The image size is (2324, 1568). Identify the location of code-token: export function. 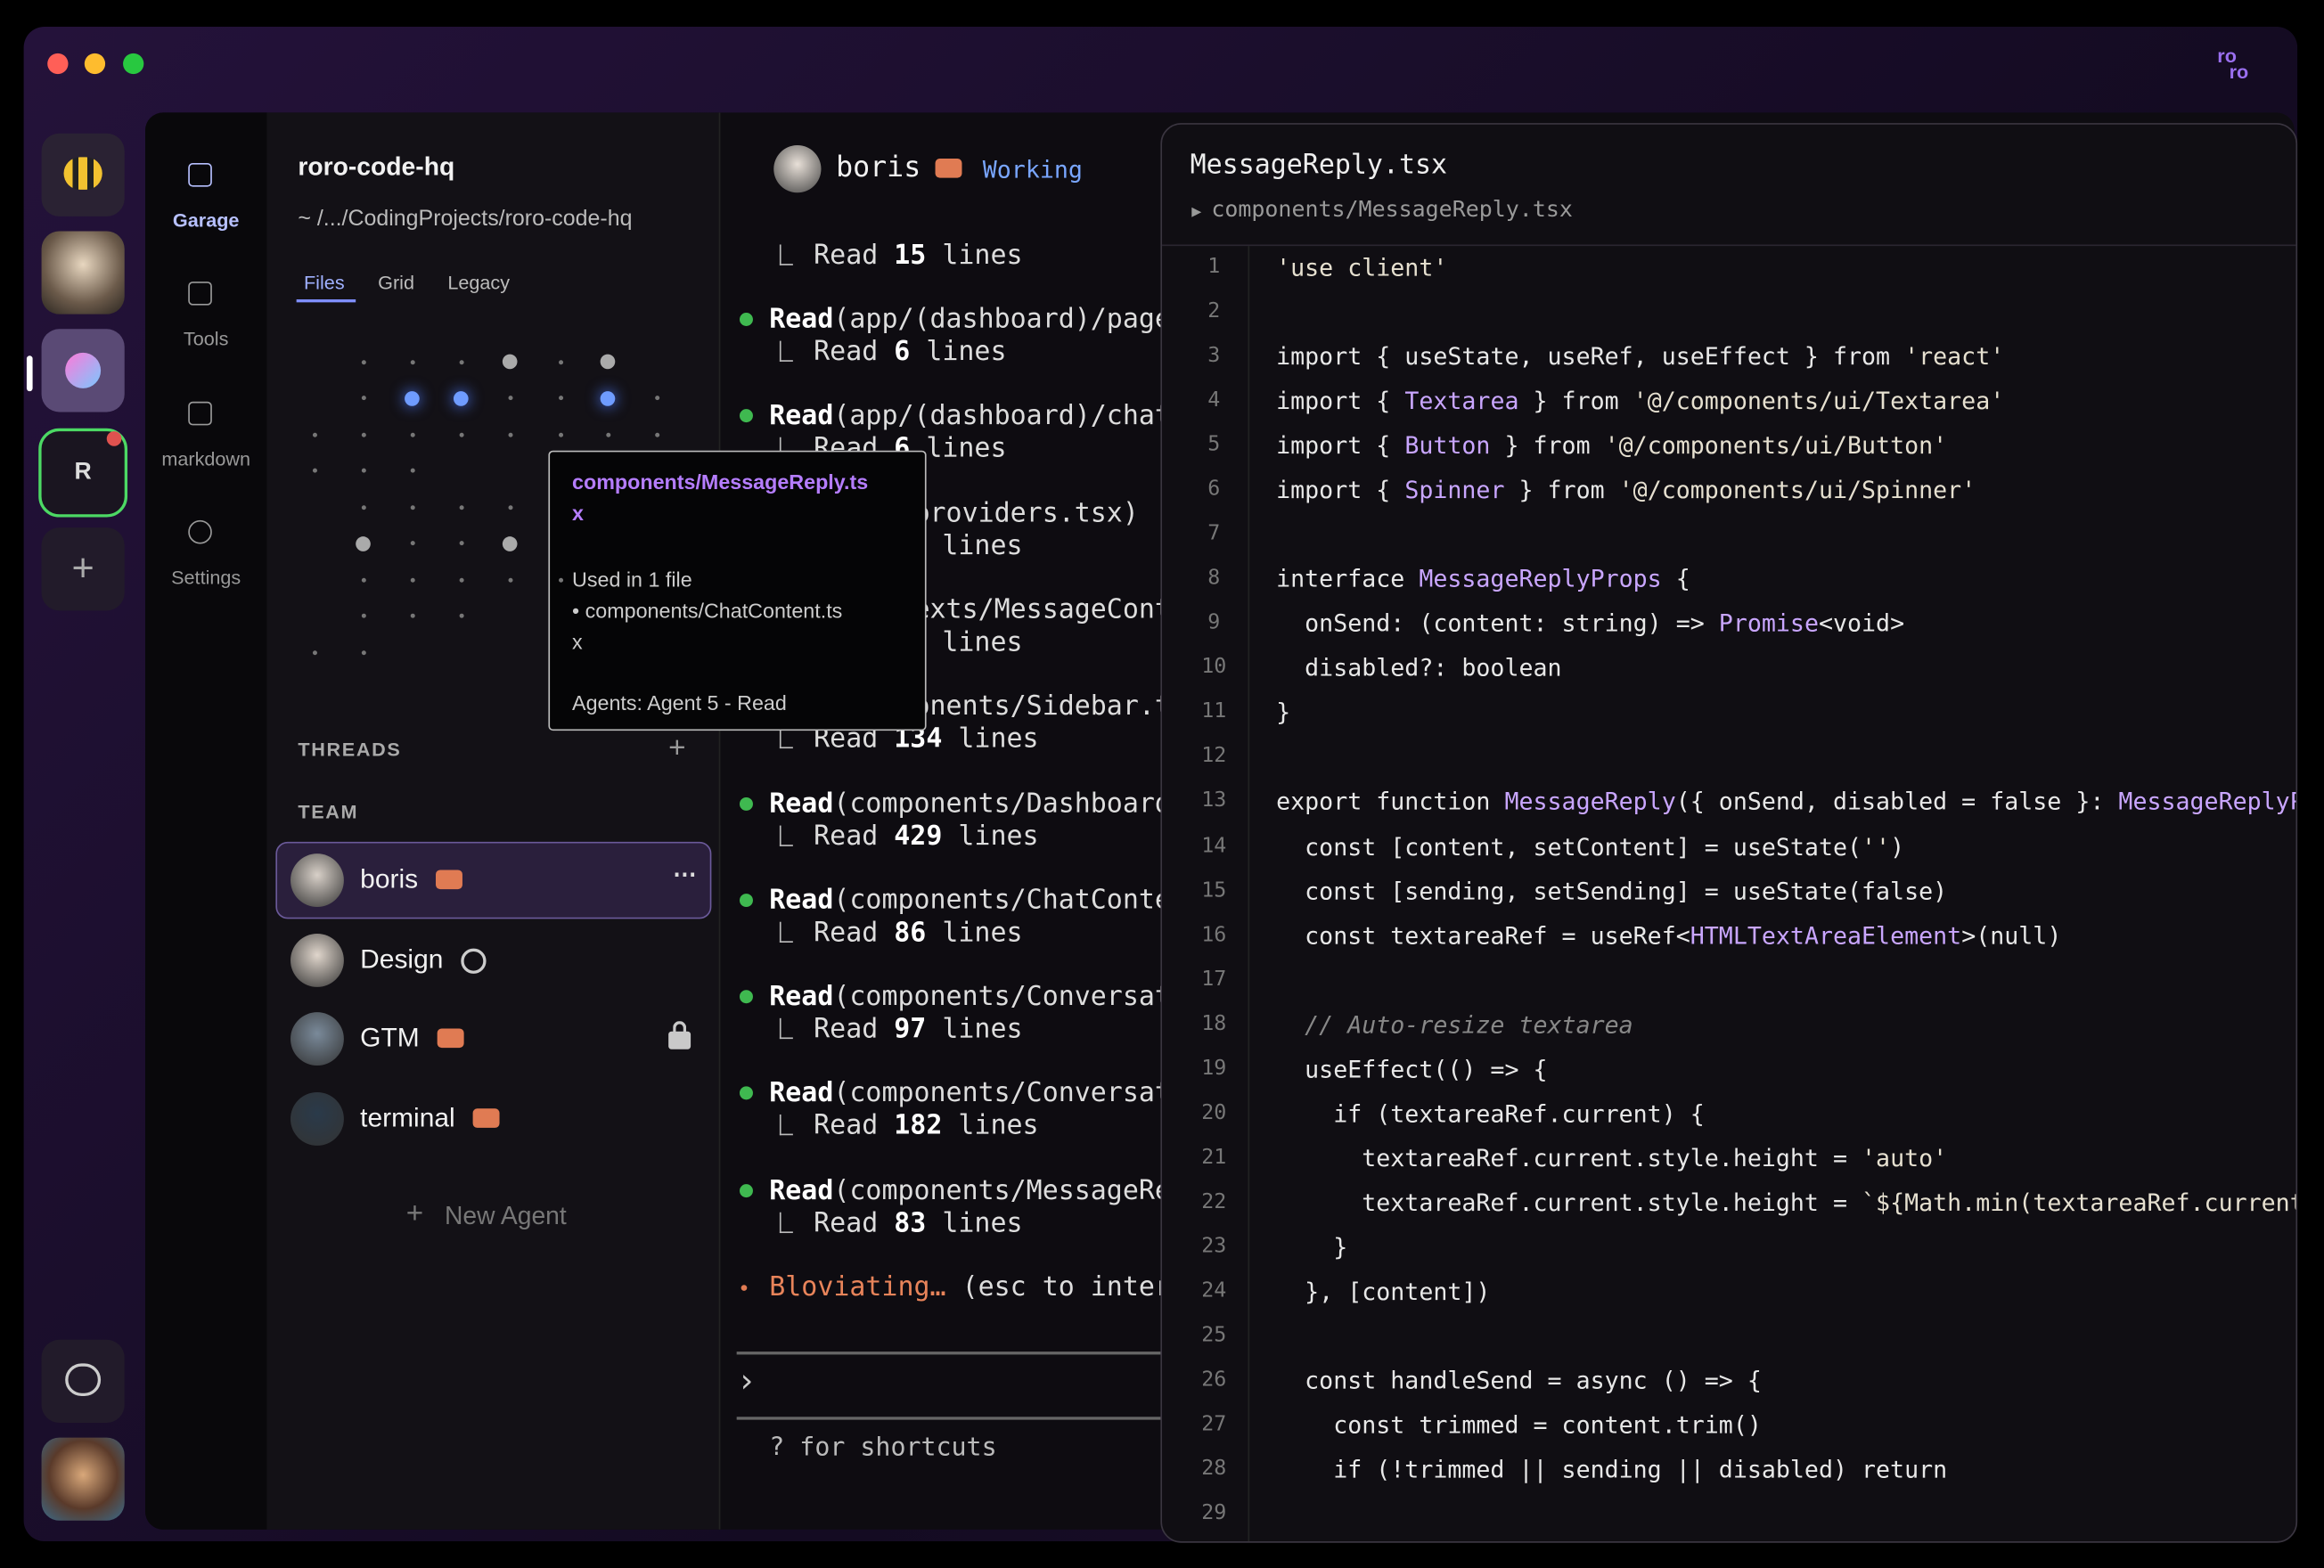
(1390, 802).